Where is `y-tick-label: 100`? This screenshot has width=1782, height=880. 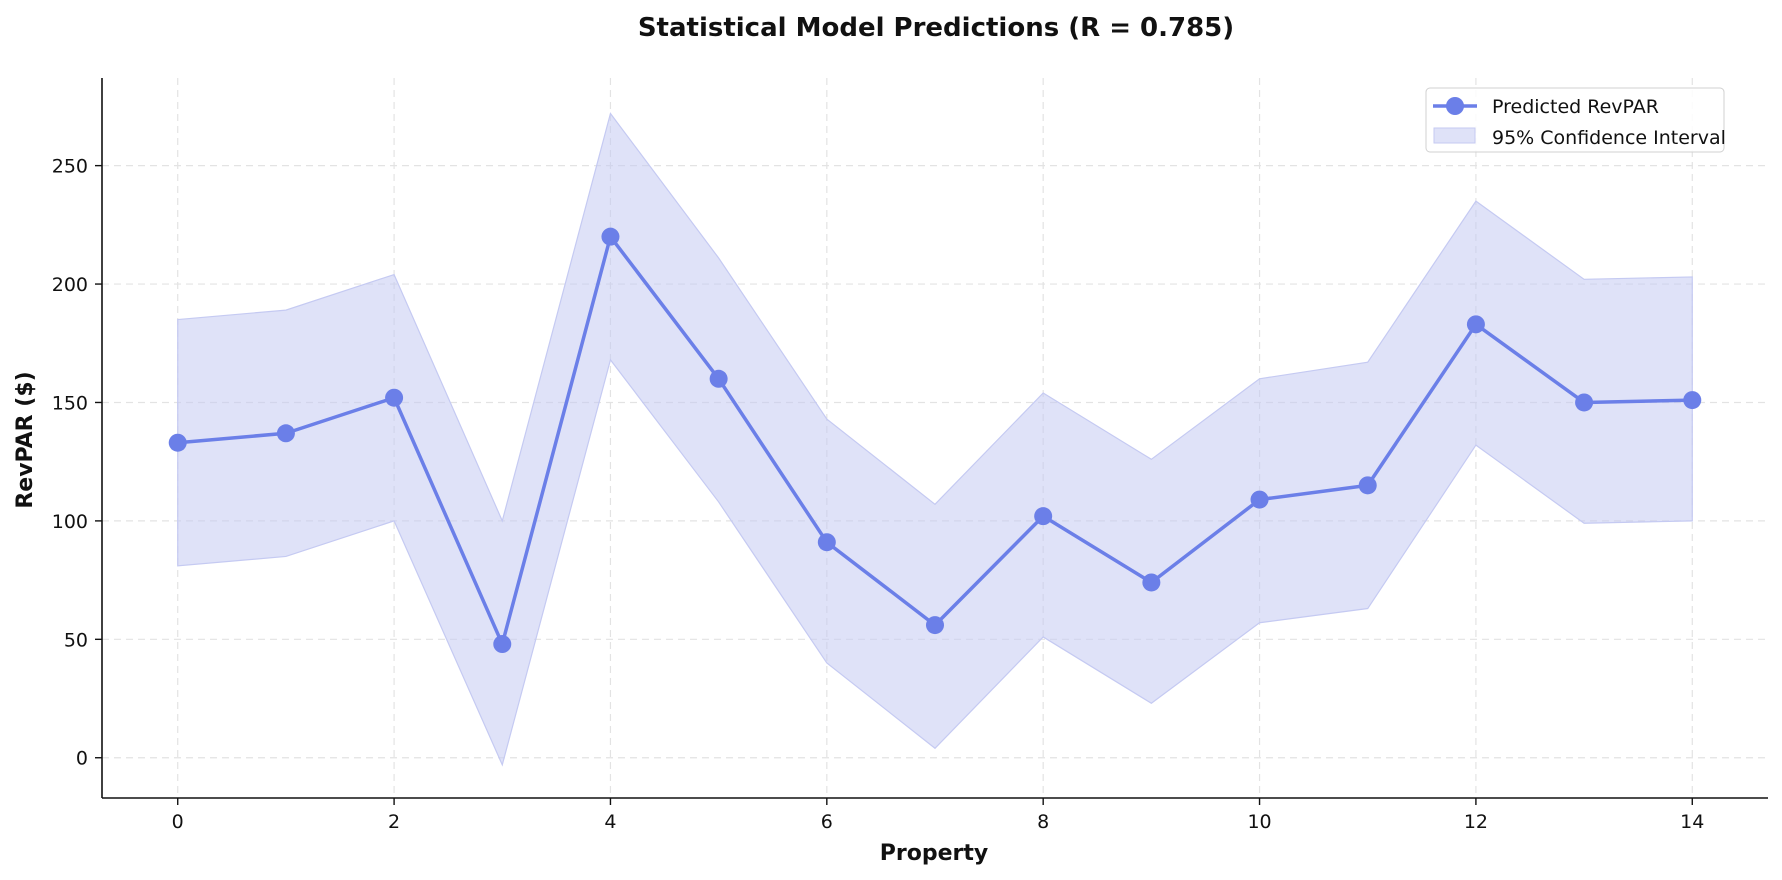
y-tick-label: 100 is located at coordinates (70, 522).